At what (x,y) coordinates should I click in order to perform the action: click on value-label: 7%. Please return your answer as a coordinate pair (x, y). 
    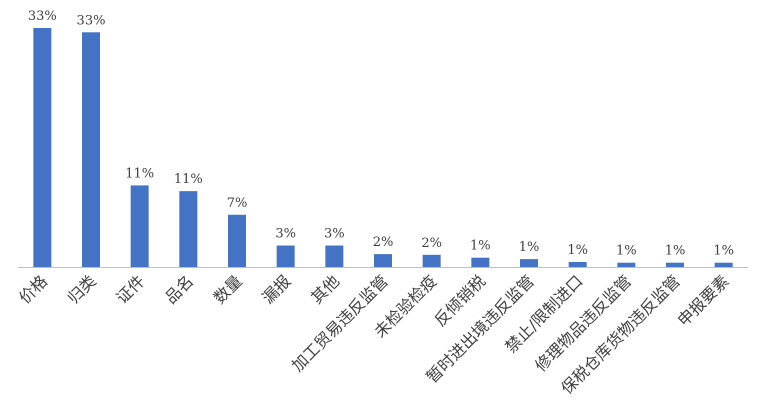
    Looking at the image, I should click on (237, 203).